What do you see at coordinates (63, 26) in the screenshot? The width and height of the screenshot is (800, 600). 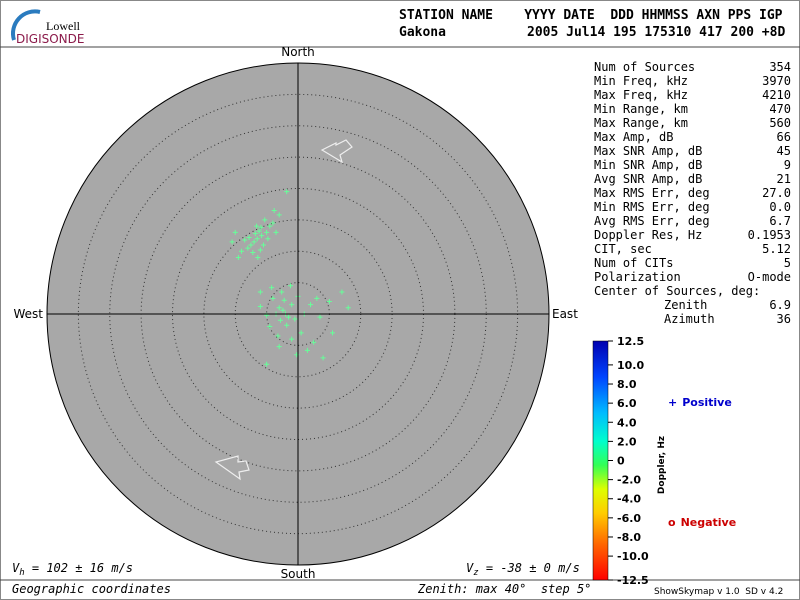 I see `logo-top: Lowell` at bounding box center [63, 26].